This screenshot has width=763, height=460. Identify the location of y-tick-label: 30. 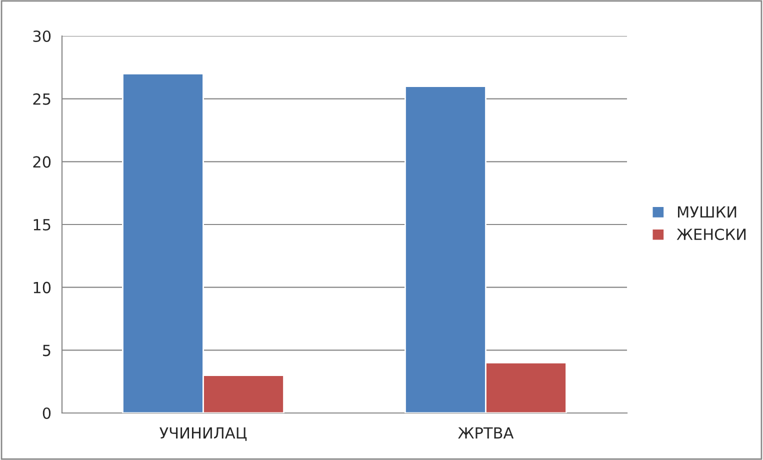
(42, 36).